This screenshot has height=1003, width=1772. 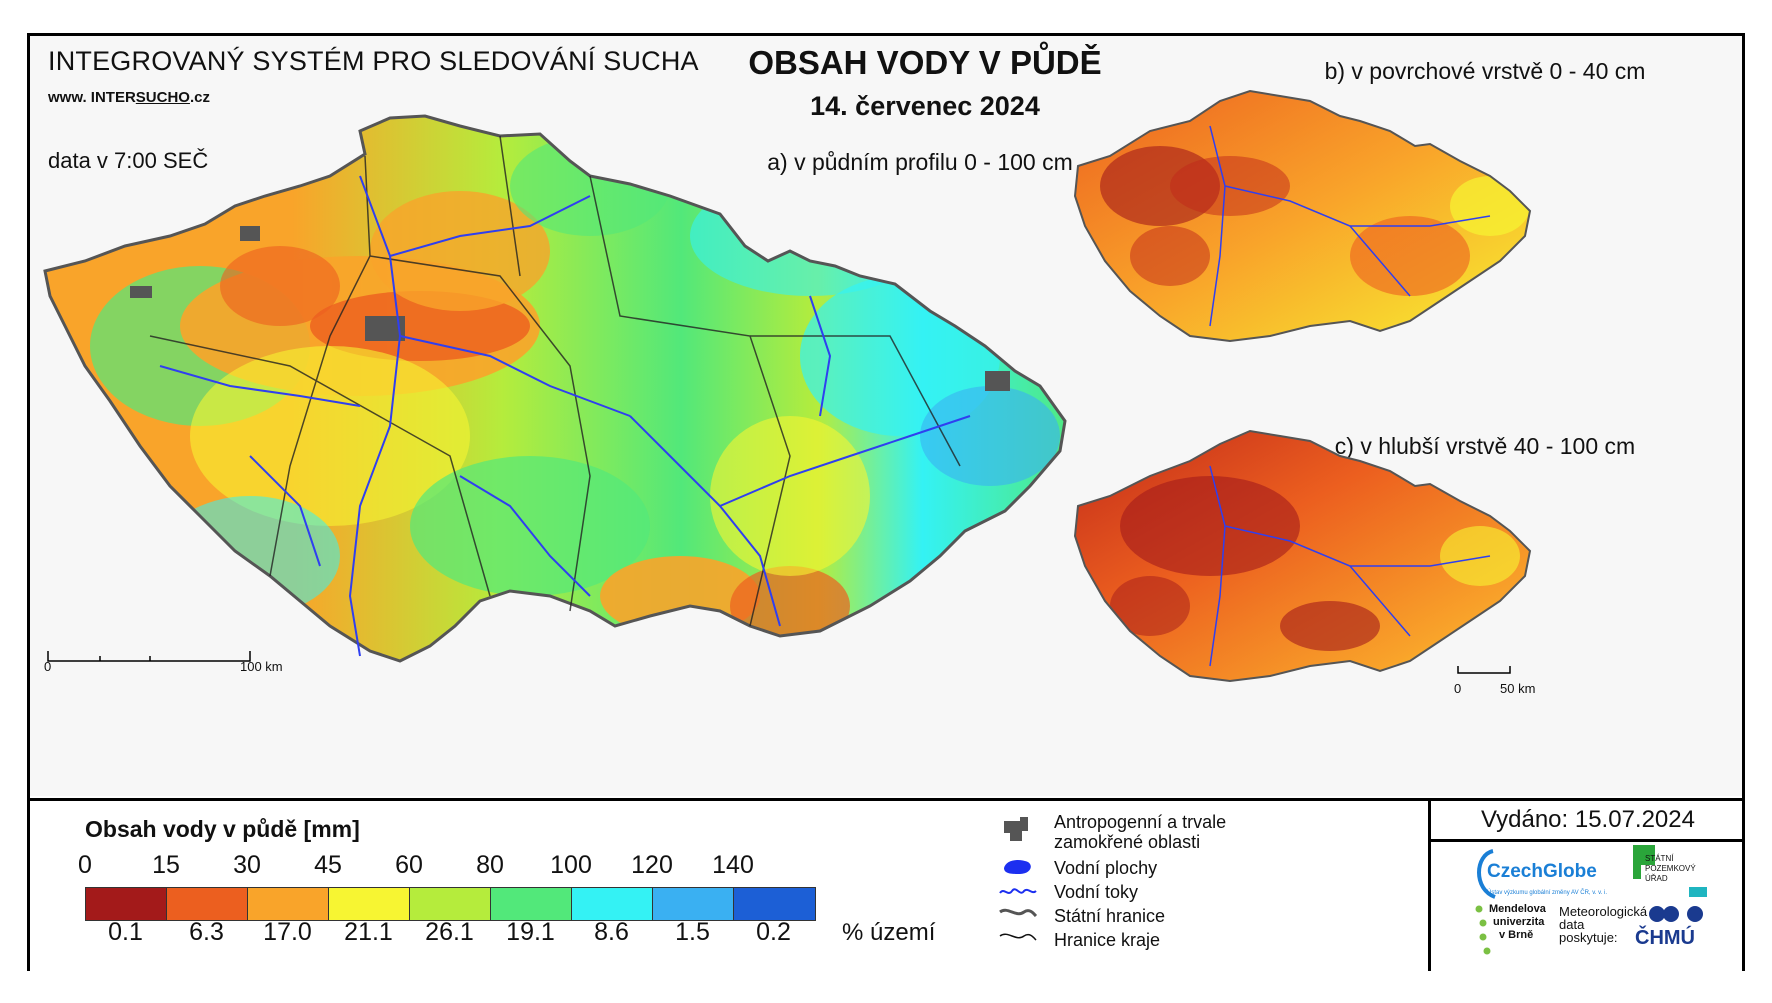 What do you see at coordinates (1519, 922) in the screenshot?
I see `mendelu-line2: univerzita` at bounding box center [1519, 922].